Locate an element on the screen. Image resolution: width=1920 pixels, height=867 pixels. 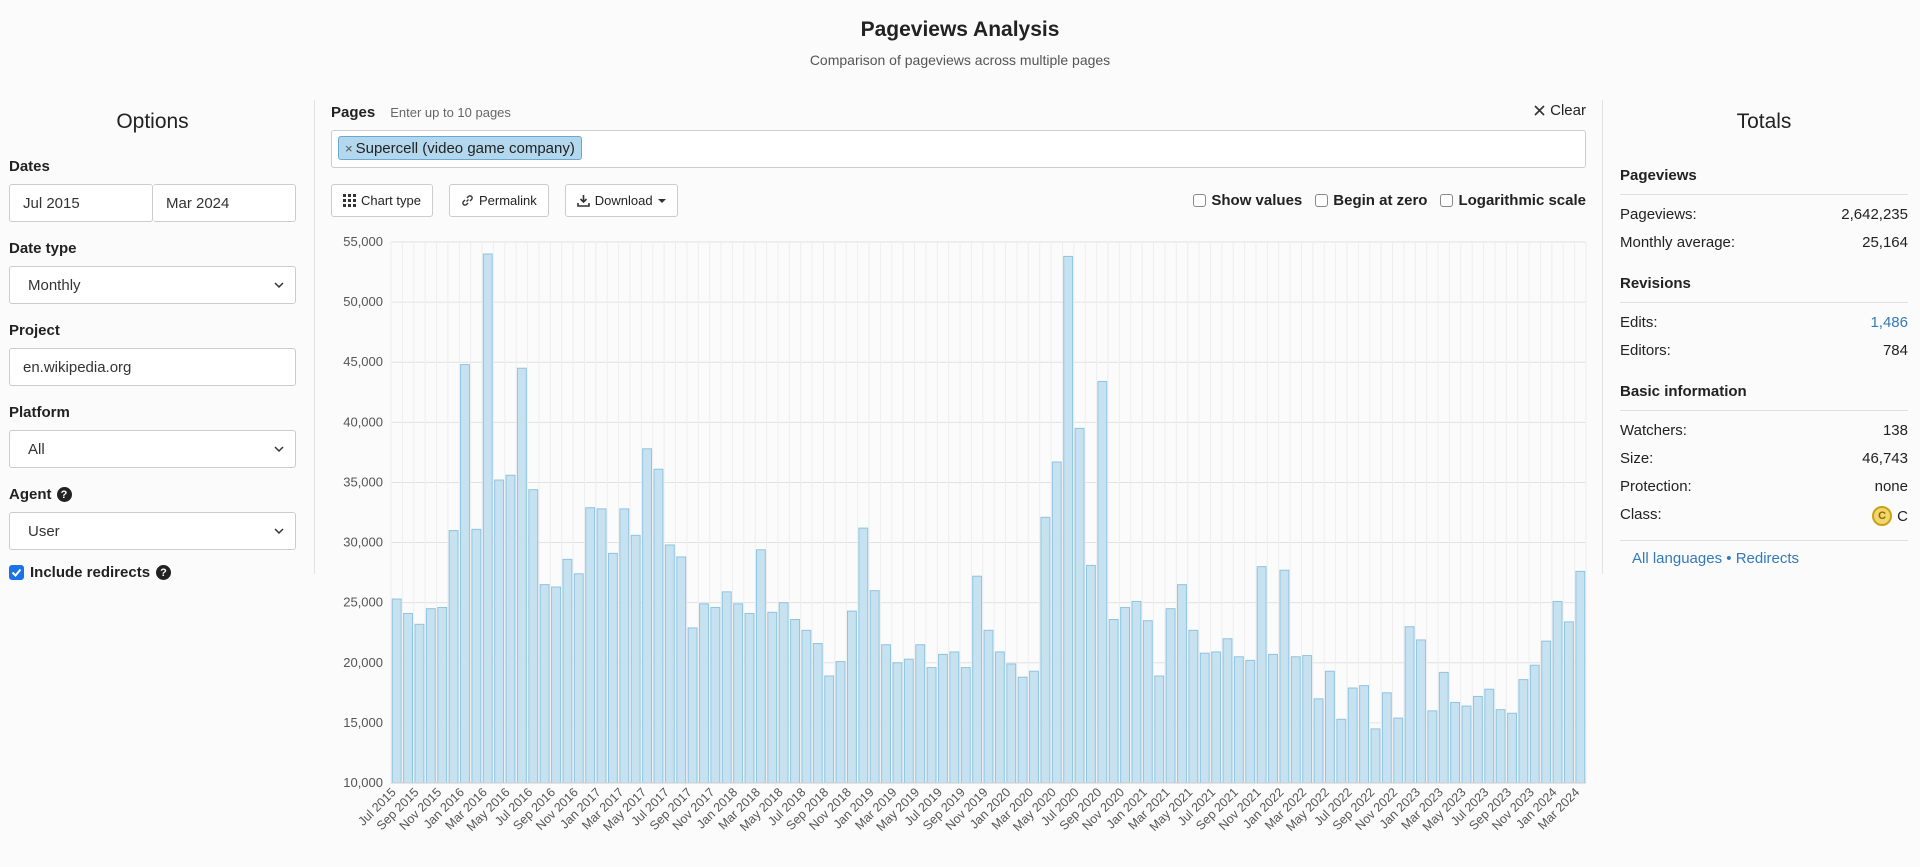
include-redirects-checkbox is located at coordinates (16, 572).